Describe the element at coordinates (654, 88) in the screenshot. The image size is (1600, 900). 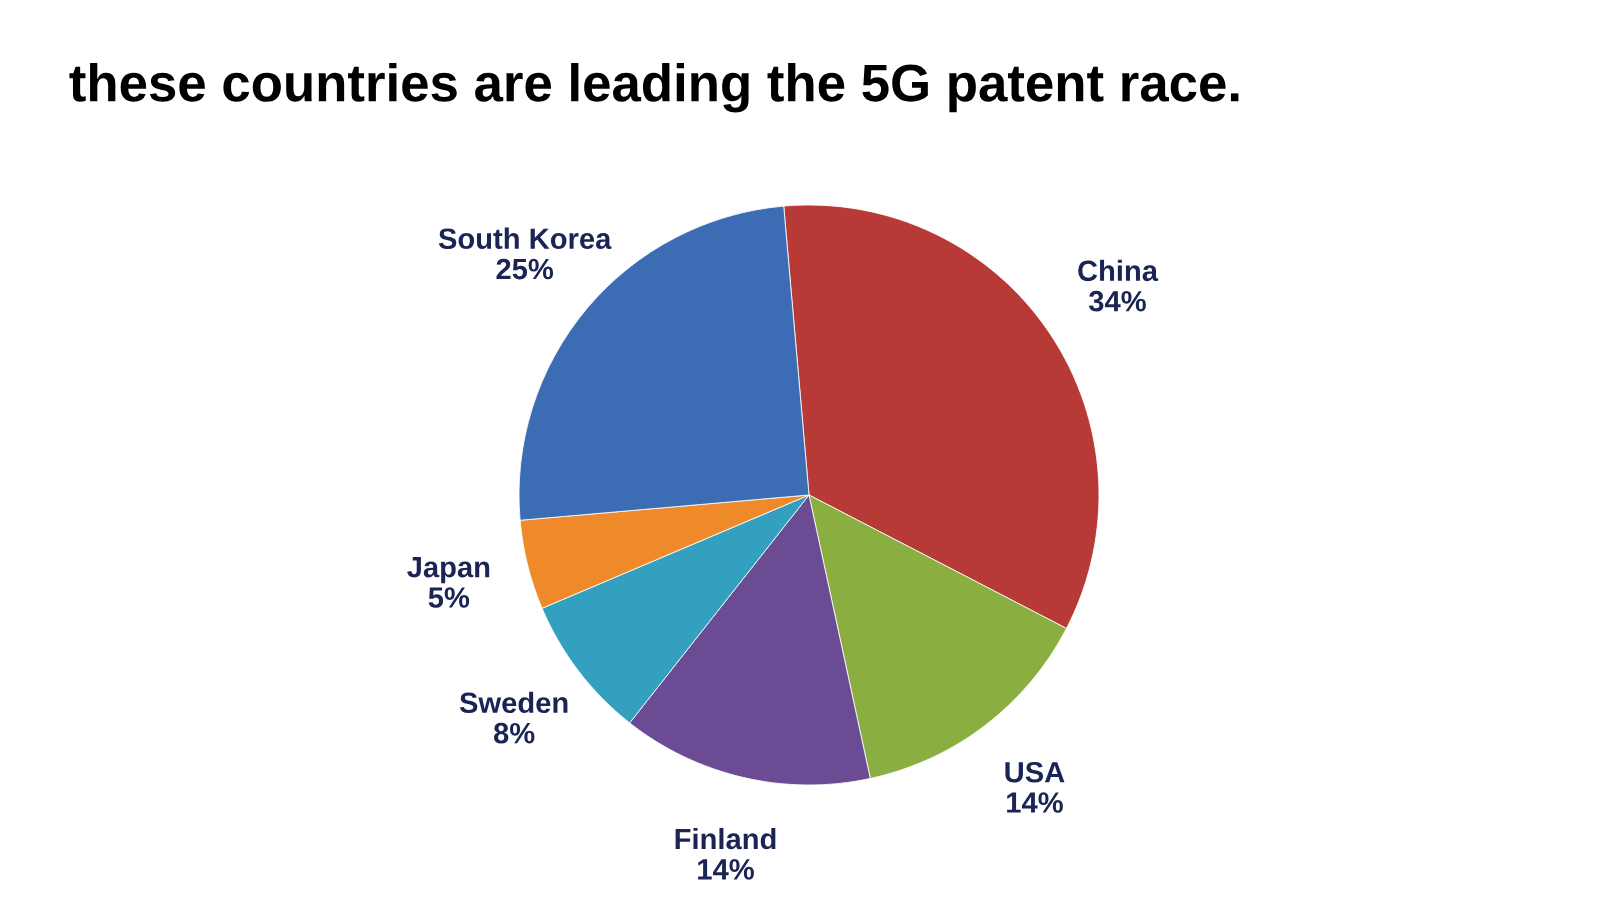
I see `chart-title: these countries are leading the 5G patent race.` at that location.